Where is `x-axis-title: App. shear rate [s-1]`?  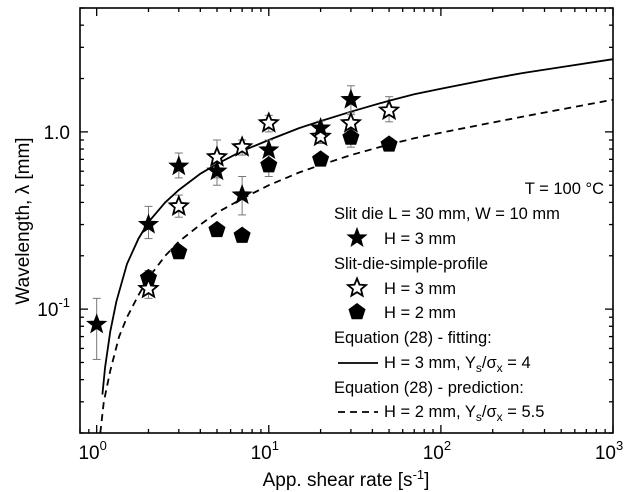
x-axis-title: App. shear rate [s-1] is located at coordinates (346, 479).